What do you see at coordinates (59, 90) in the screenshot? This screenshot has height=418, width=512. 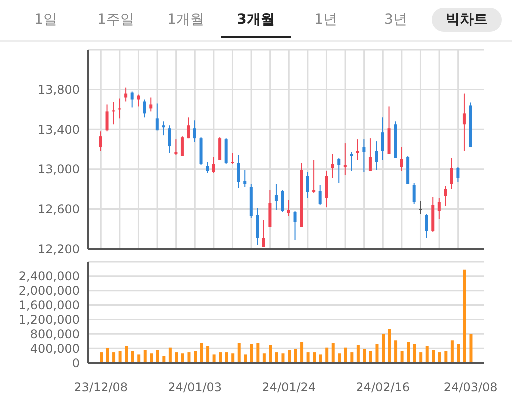 I see `y-tick-label: 13,800` at bounding box center [59, 90].